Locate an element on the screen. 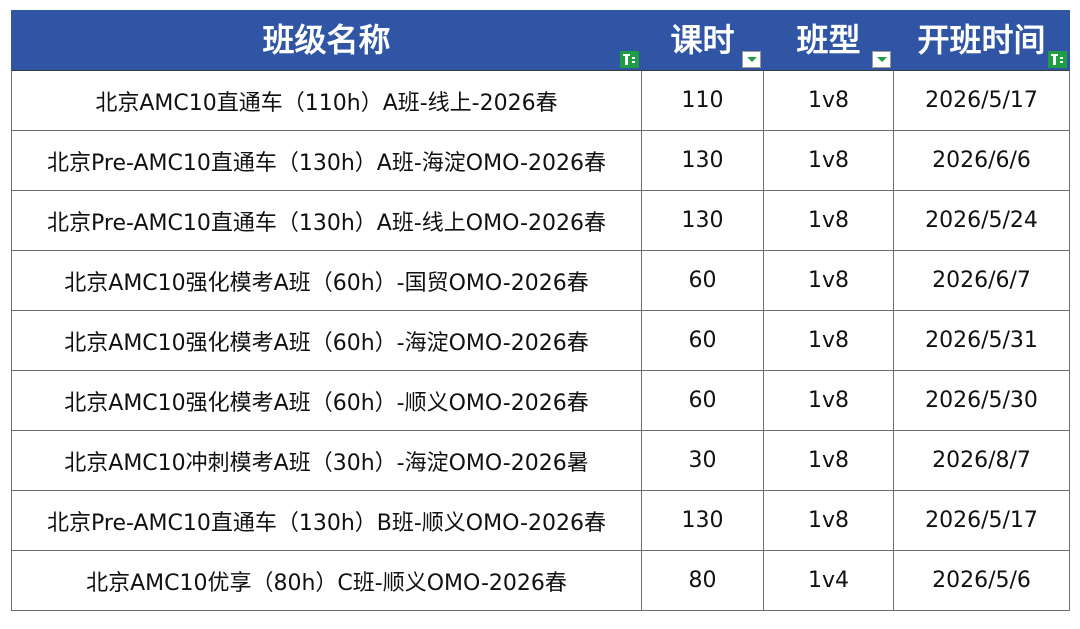 This screenshot has width=1080, height=629. cell-class-name: 北京AMC10强化模考A班（60h）-海淀OMO-2026春 is located at coordinates (326, 340).